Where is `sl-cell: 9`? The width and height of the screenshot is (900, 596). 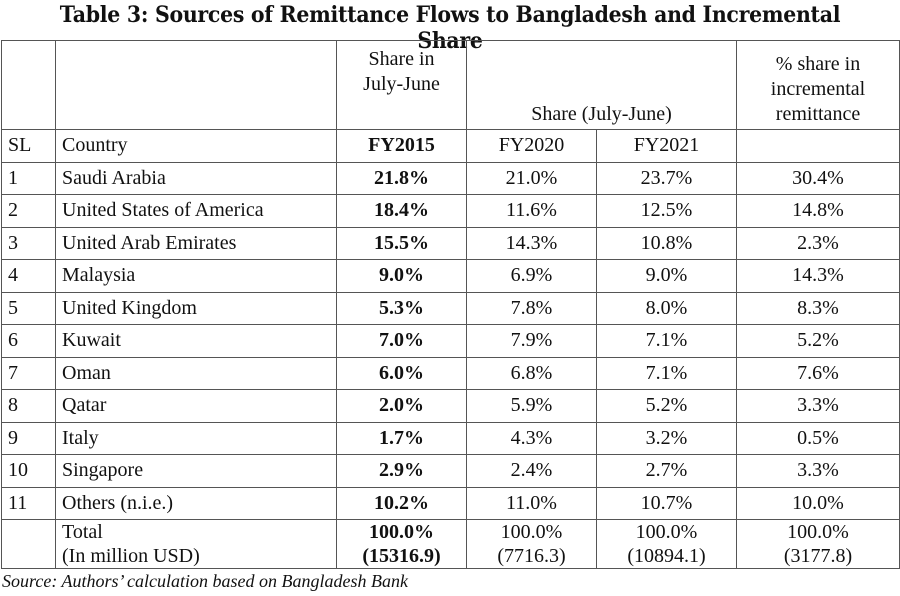
sl-cell: 9 is located at coordinates (28, 438).